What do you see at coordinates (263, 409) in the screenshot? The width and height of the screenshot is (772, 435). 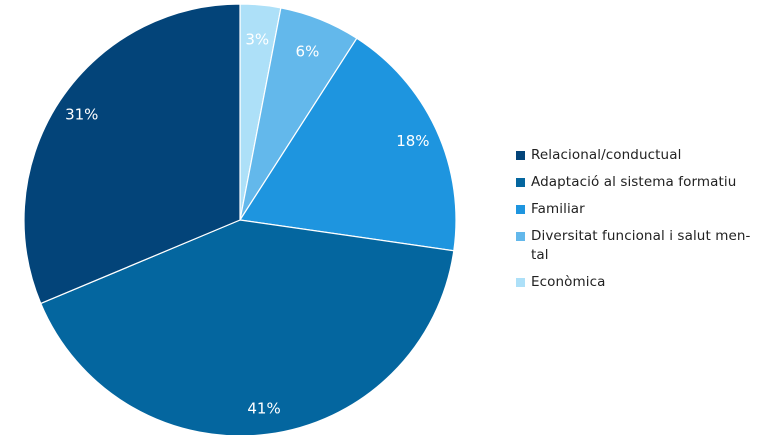 I see `pie-slice-label-3: 41%` at bounding box center [263, 409].